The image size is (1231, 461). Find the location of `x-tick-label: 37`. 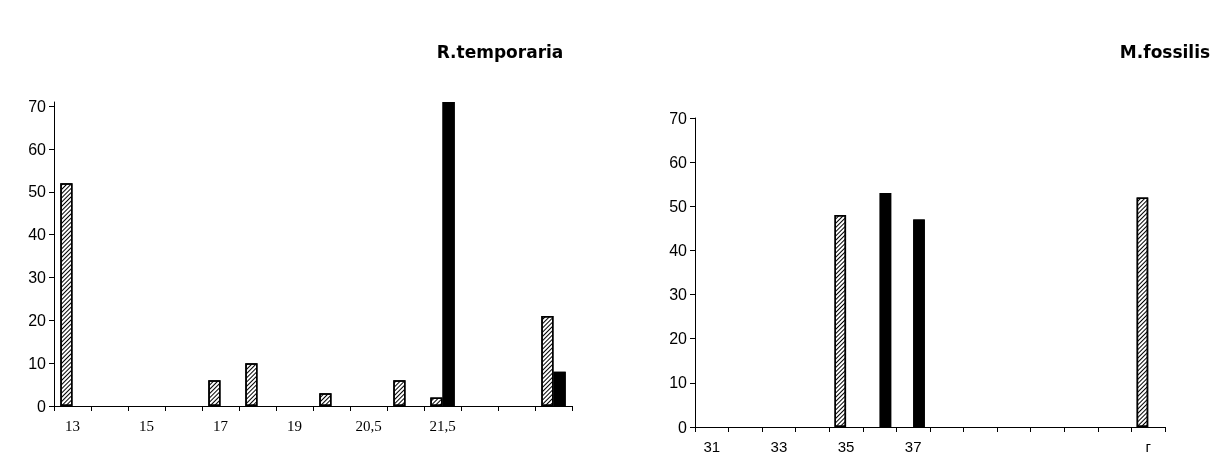

x-tick-label: 37 is located at coordinates (913, 446).